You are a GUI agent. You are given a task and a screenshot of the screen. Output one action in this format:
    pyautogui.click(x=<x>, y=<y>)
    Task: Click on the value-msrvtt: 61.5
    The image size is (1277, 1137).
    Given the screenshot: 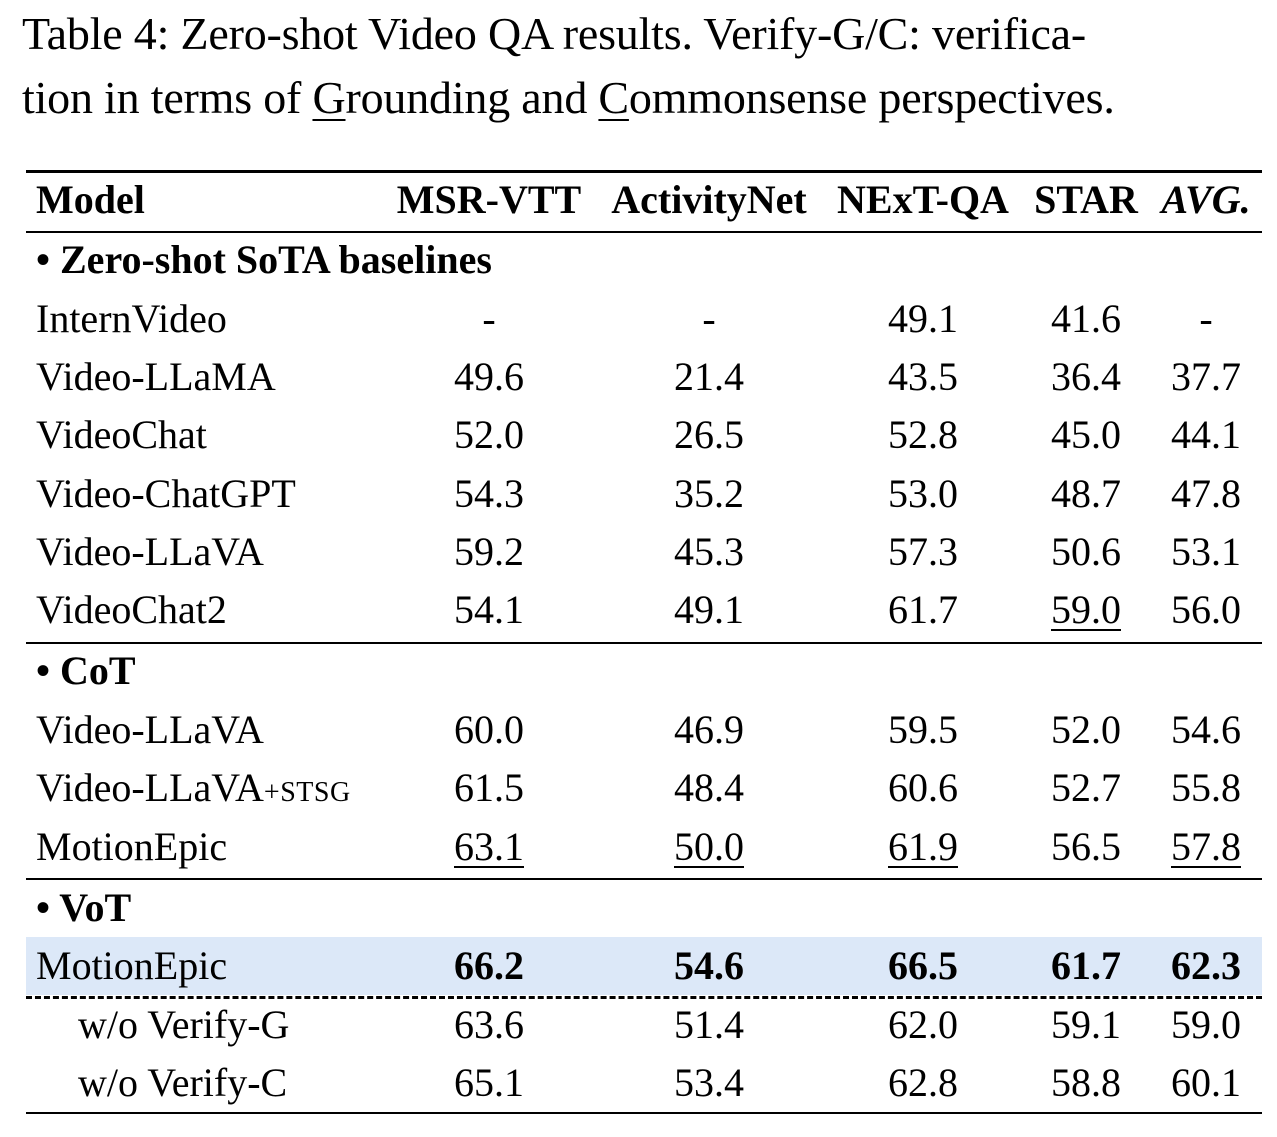 What is the action you would take?
    pyautogui.click(x=489, y=787)
    